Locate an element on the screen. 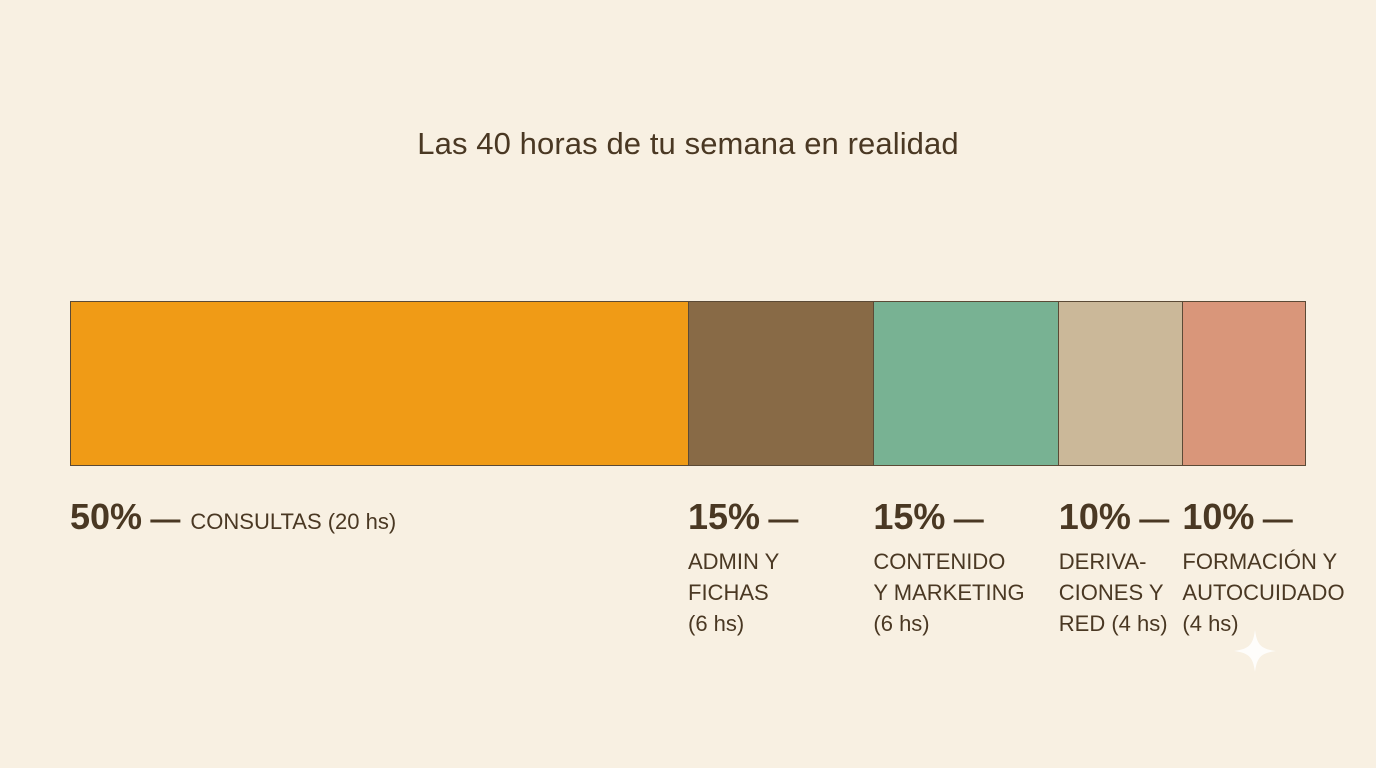 The width and height of the screenshot is (1376, 768). segment-description-line: ADMIN Y is located at coordinates (734, 561).